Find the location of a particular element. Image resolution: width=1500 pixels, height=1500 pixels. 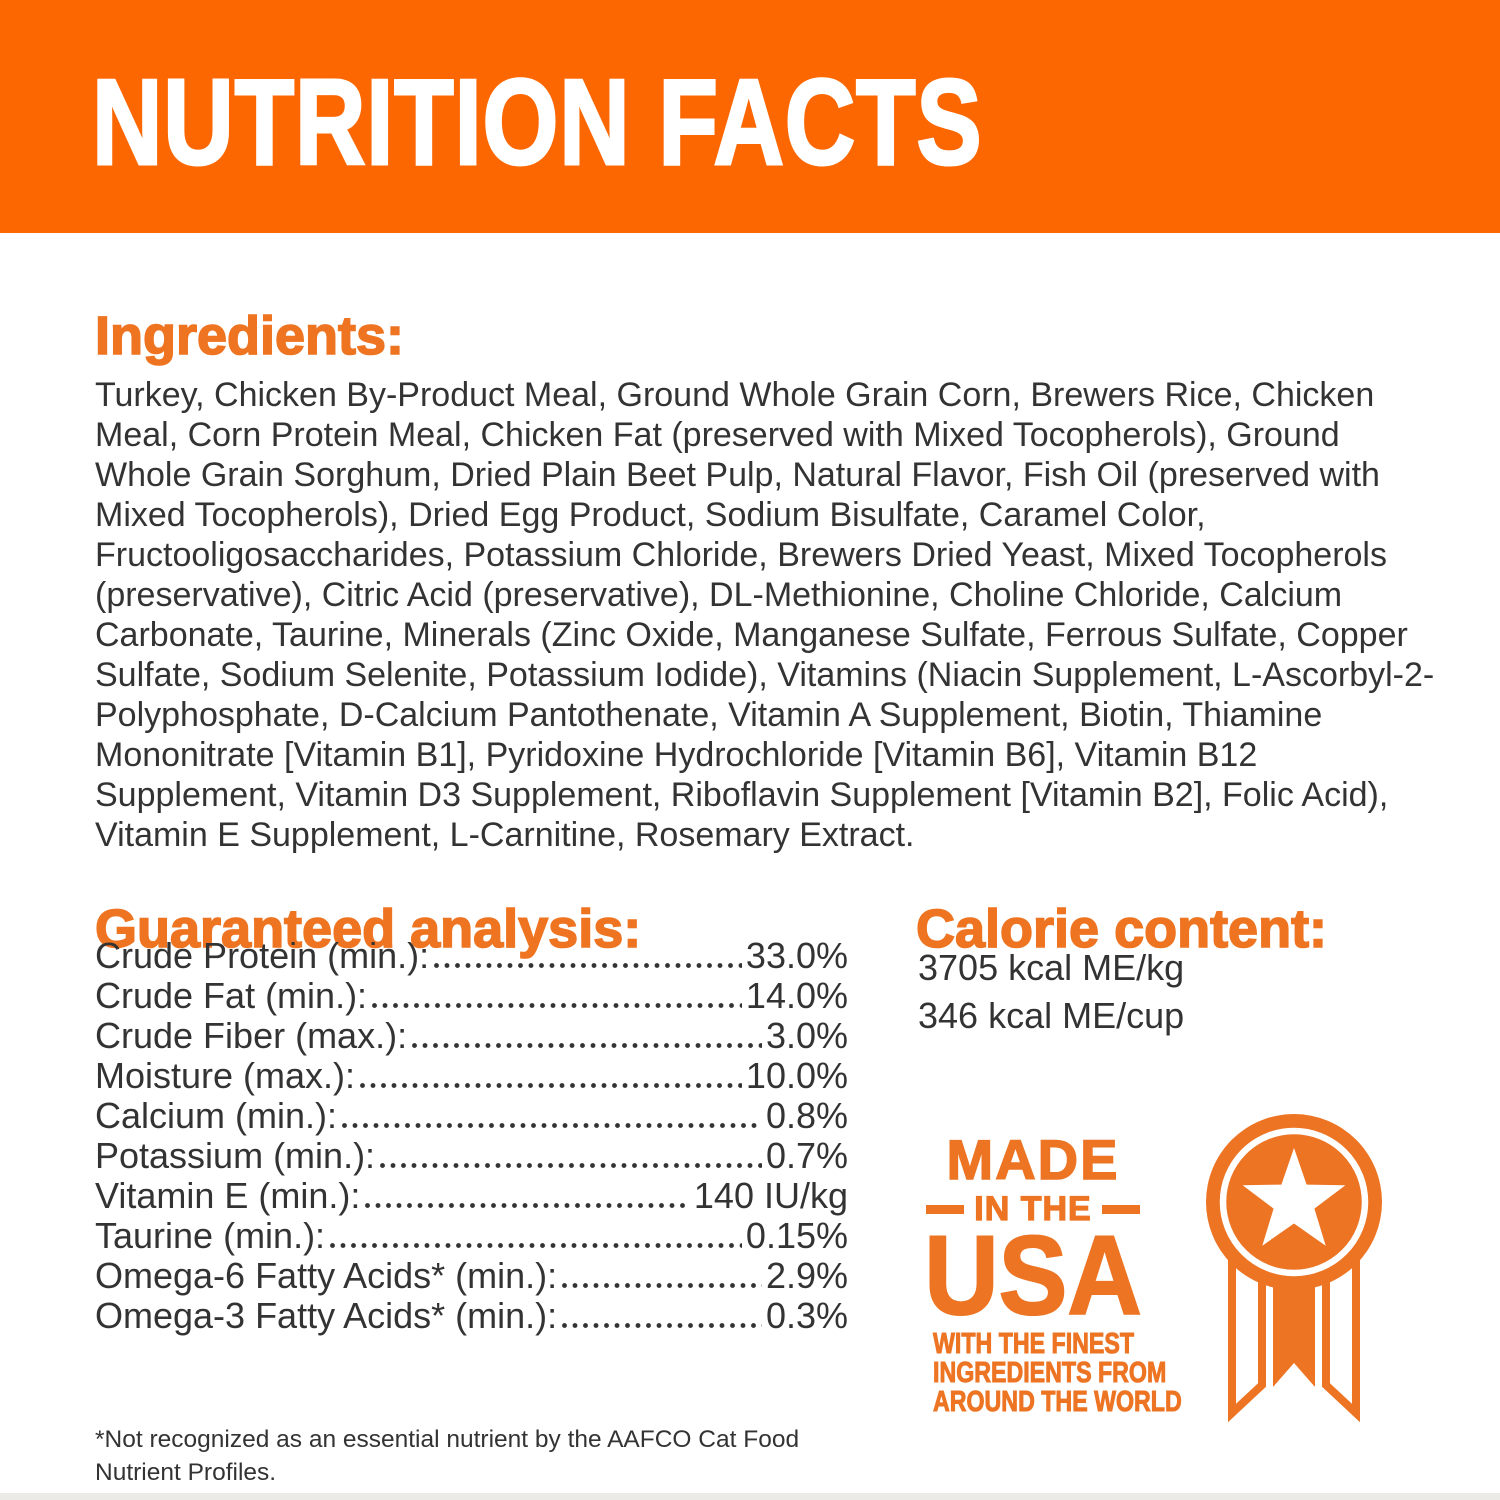

analysis-label: Crude Protein (min.): is located at coordinates (262, 955).